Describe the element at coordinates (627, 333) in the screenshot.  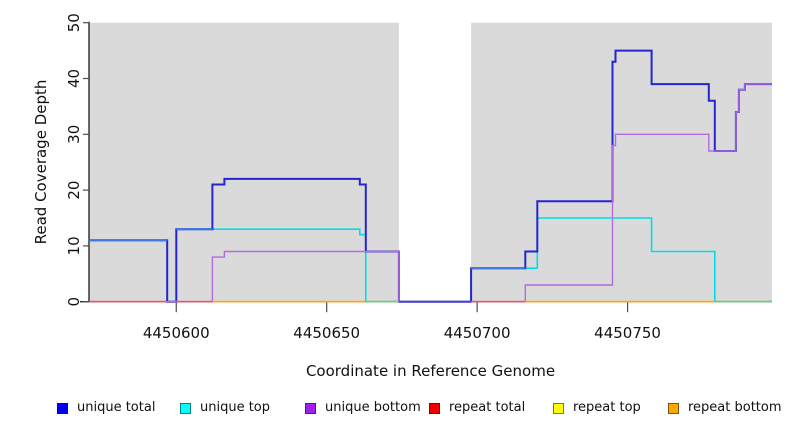
I see `x-tick-label: 4450750` at that location.